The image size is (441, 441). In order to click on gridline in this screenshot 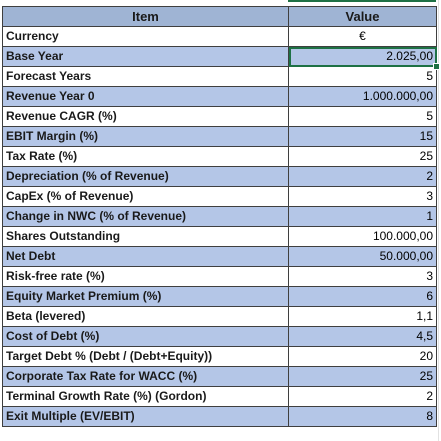, I will do `click(438, 220)`.